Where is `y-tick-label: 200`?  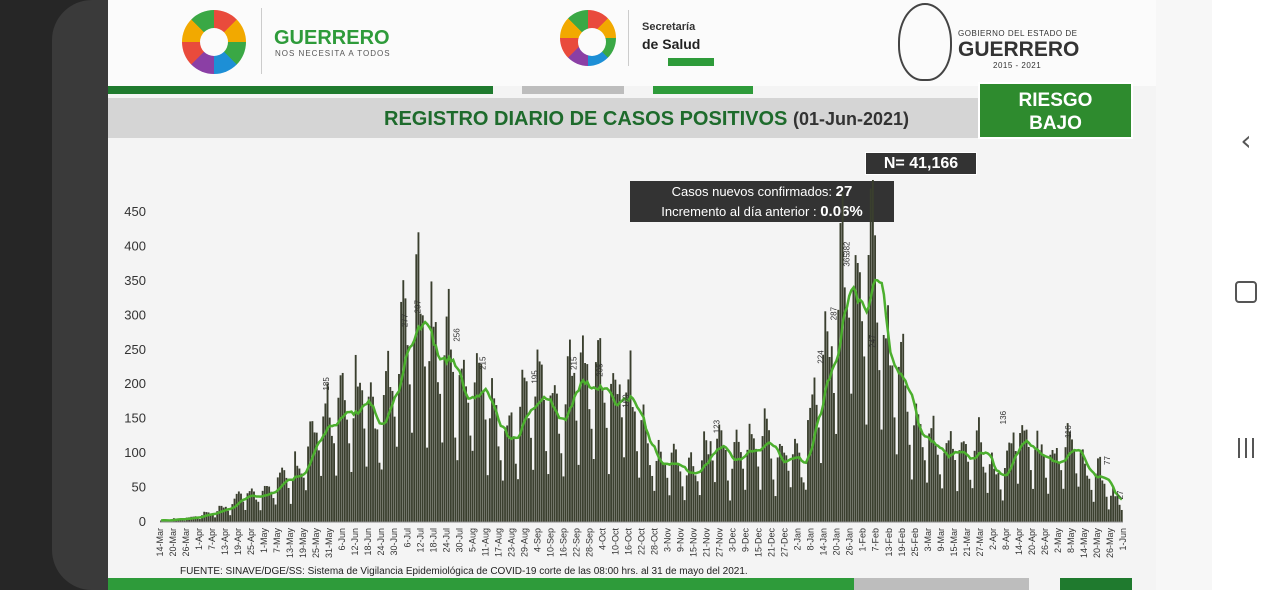
y-tick-label: 200 is located at coordinates (135, 383).